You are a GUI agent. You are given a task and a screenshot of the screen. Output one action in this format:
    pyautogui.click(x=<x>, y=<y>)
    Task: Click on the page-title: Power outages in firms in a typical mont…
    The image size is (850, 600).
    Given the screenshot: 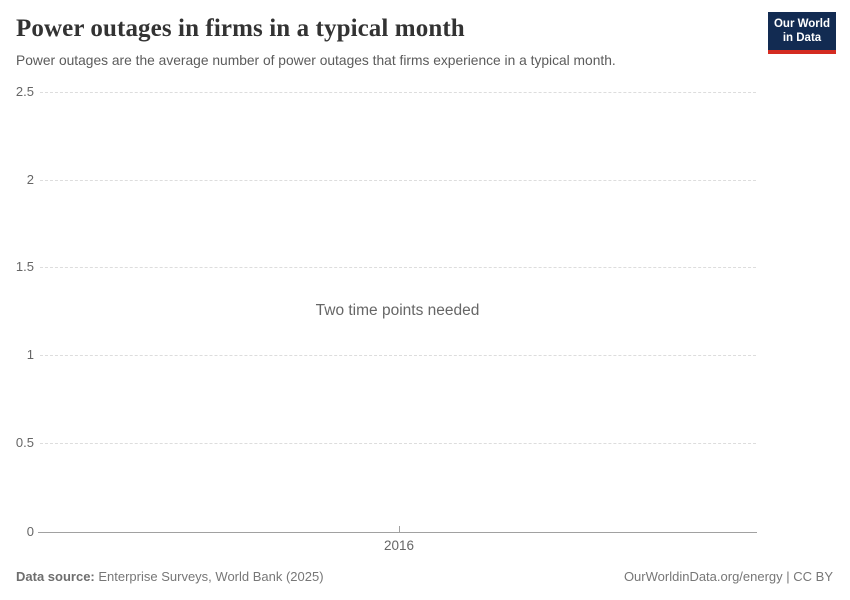 What is the action you would take?
    pyautogui.click(x=240, y=28)
    